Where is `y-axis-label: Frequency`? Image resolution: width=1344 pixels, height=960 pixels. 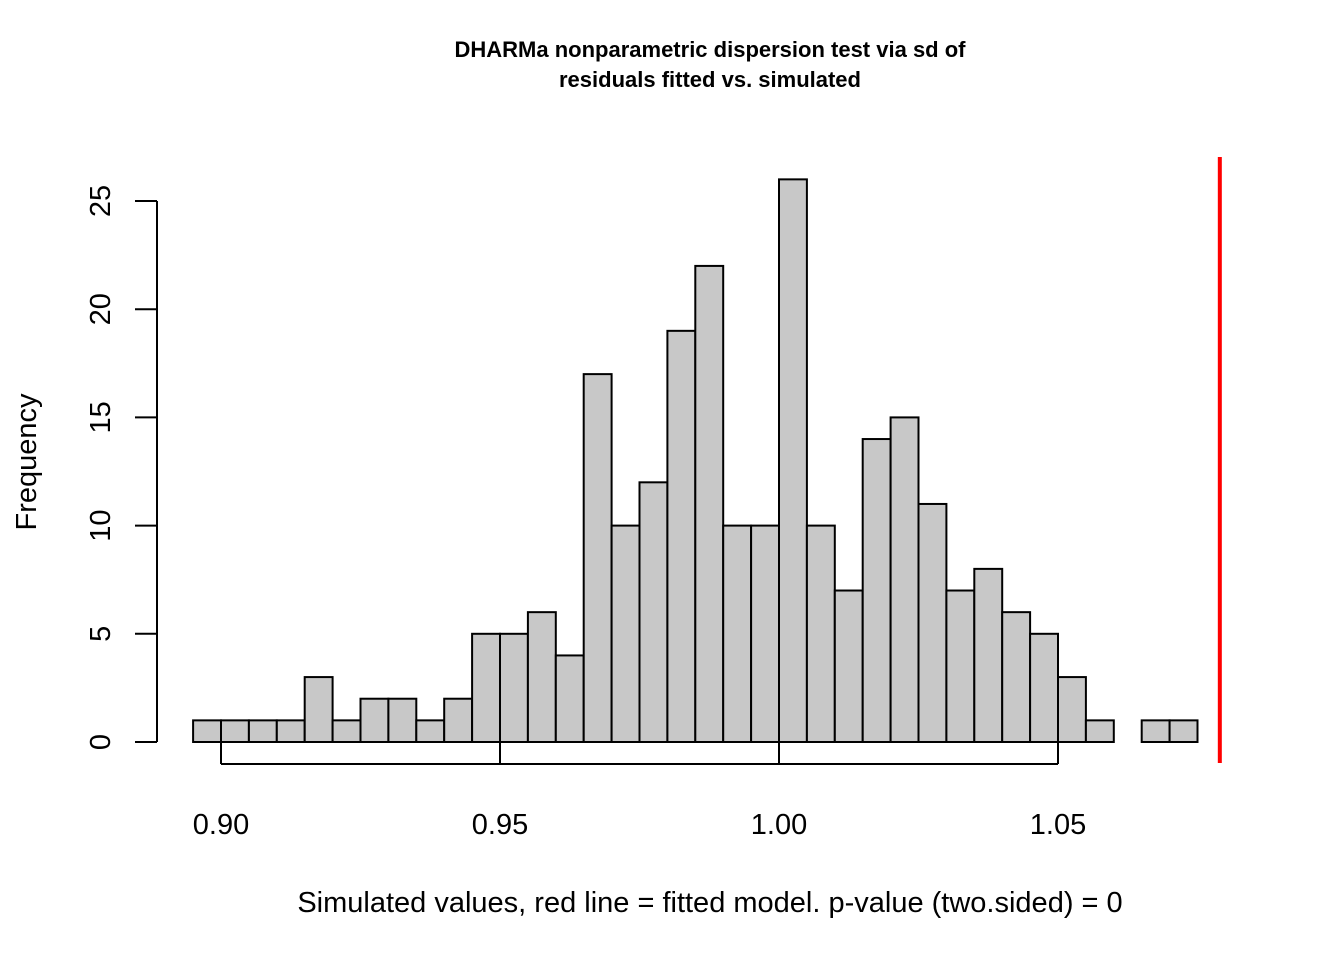 y-axis-label: Frequency is located at coordinates (27, 462).